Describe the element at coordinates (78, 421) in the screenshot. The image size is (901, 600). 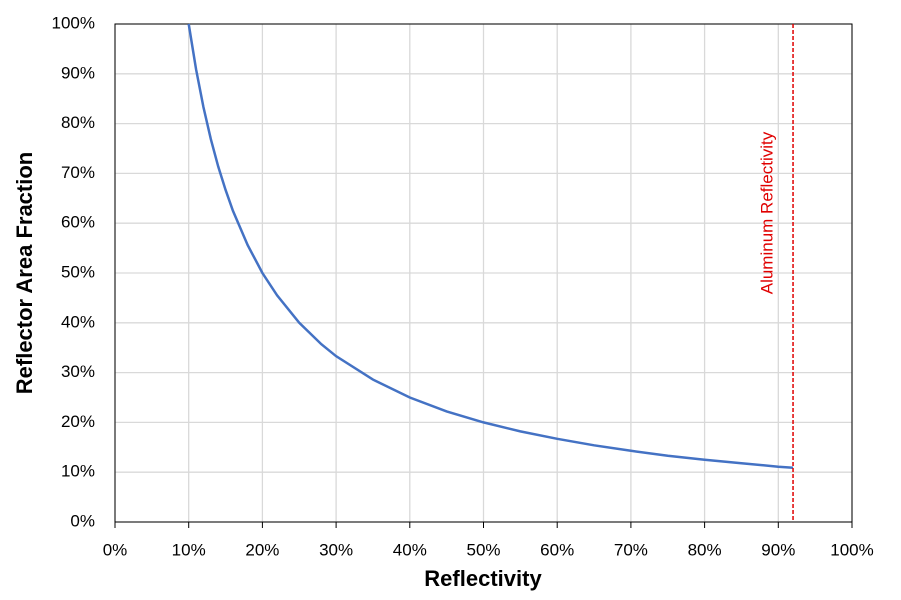
I see `y-tick-label: 20%` at that location.